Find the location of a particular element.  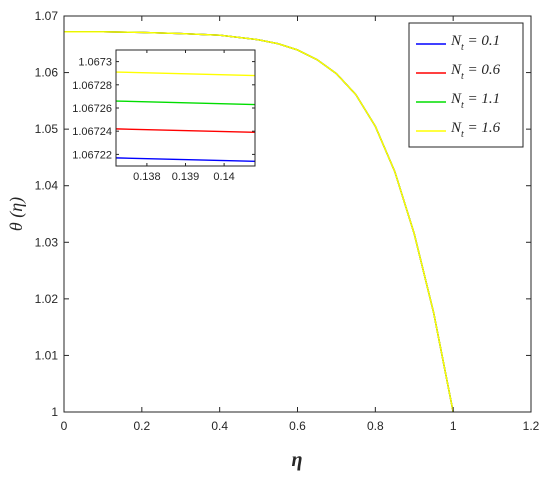

inset-x-axis: 0.138 0.139 0.14 is located at coordinates (184, 116).